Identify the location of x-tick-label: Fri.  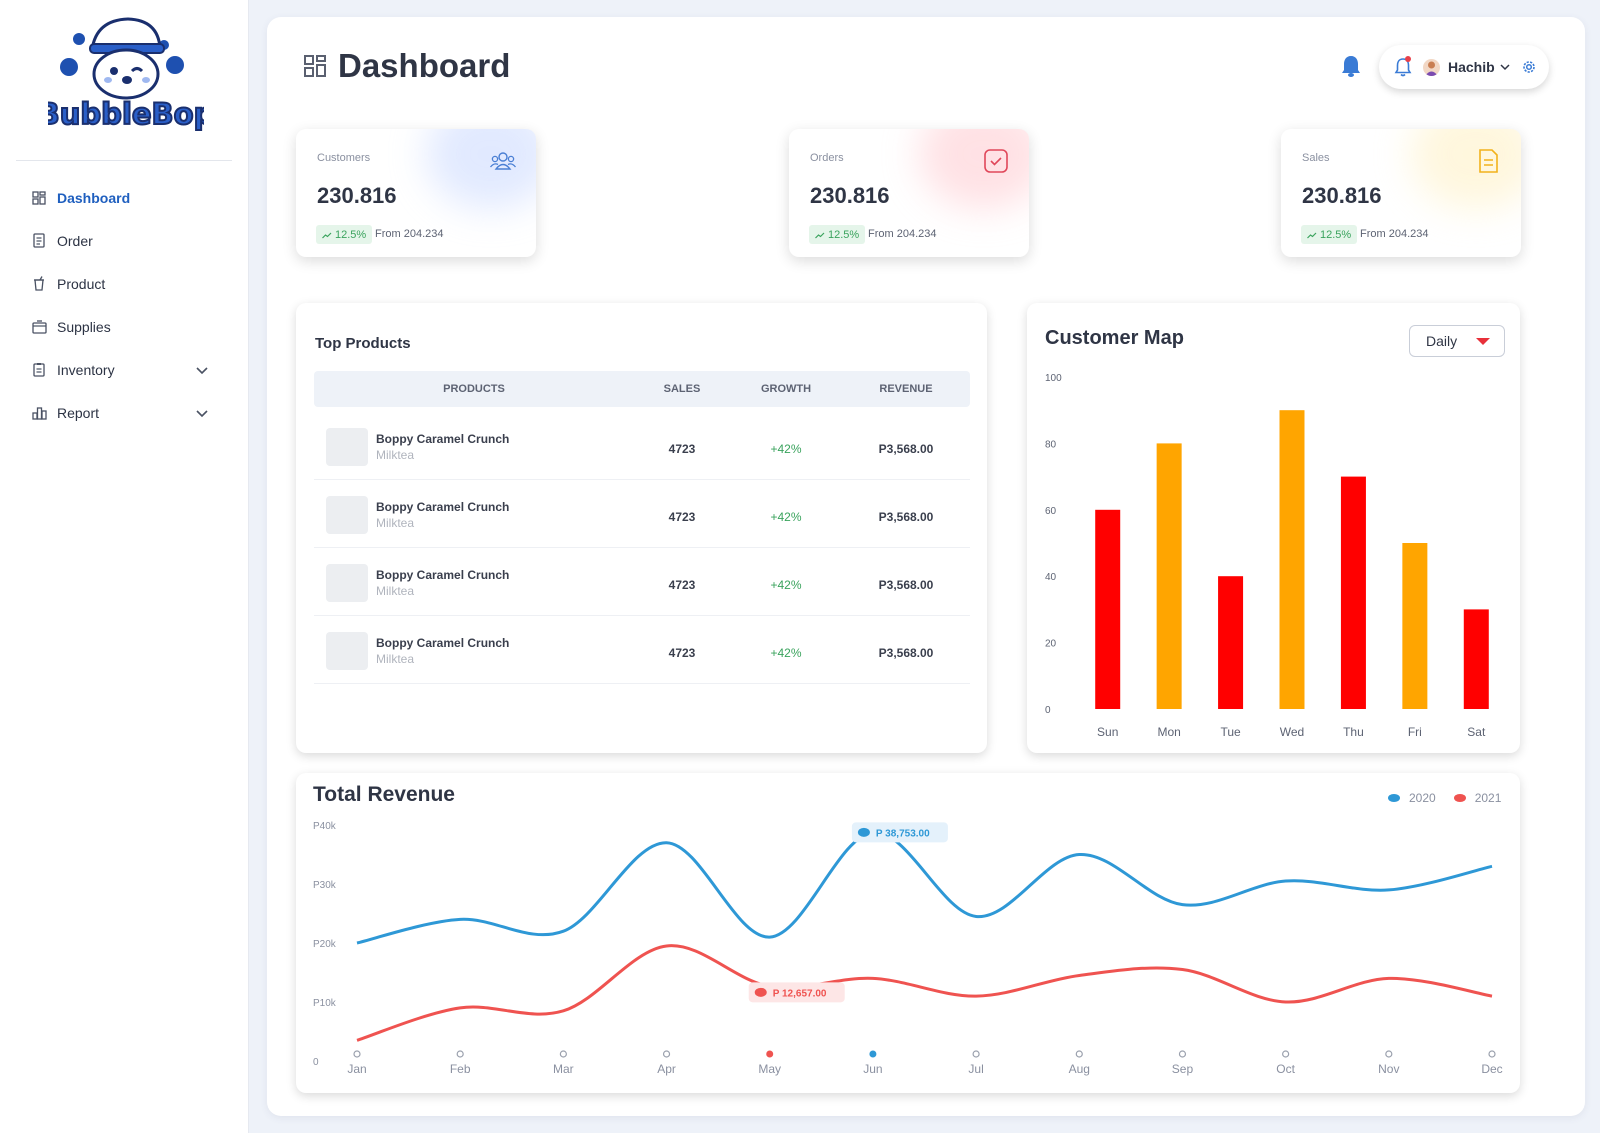
(1415, 732).